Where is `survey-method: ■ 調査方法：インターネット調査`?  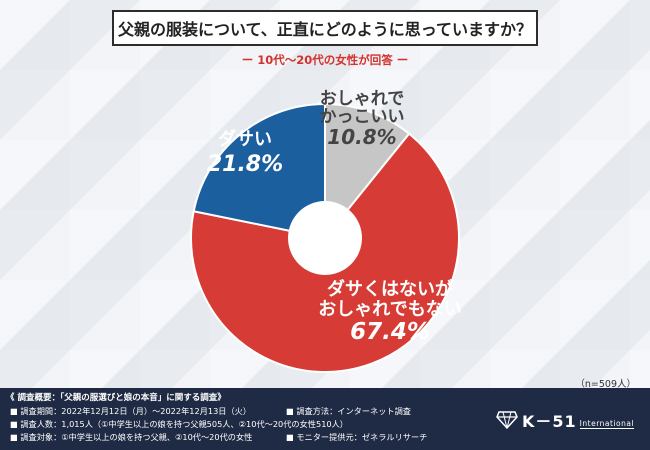 survey-method: ■ 調査方法：インターネット調査 is located at coordinates (348, 411).